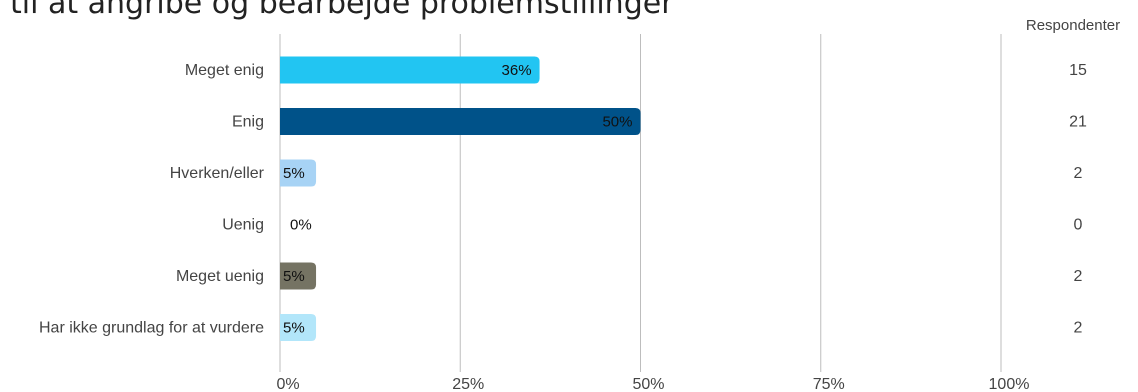 The height and width of the screenshot is (392, 1138). What do you see at coordinates (468, 384) in the screenshot?
I see `x-tick-label: 25%` at bounding box center [468, 384].